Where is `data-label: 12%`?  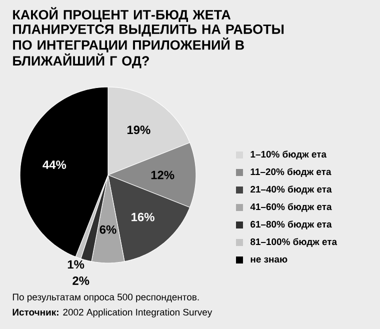
data-label: 12% is located at coordinates (162, 175).